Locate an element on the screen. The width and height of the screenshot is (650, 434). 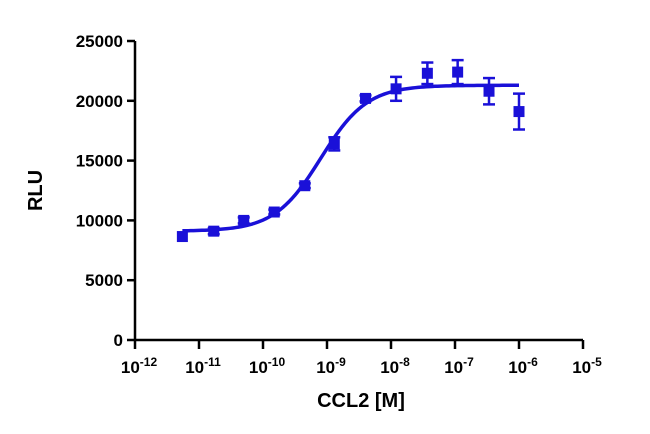
x-tick-label: 10⁻¹² is located at coordinates (139, 366).